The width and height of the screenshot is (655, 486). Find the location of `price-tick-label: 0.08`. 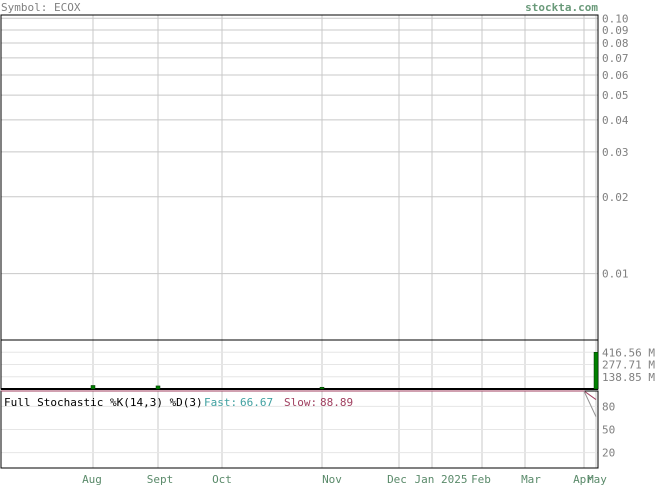

price-tick-label: 0.08 is located at coordinates (615, 43).